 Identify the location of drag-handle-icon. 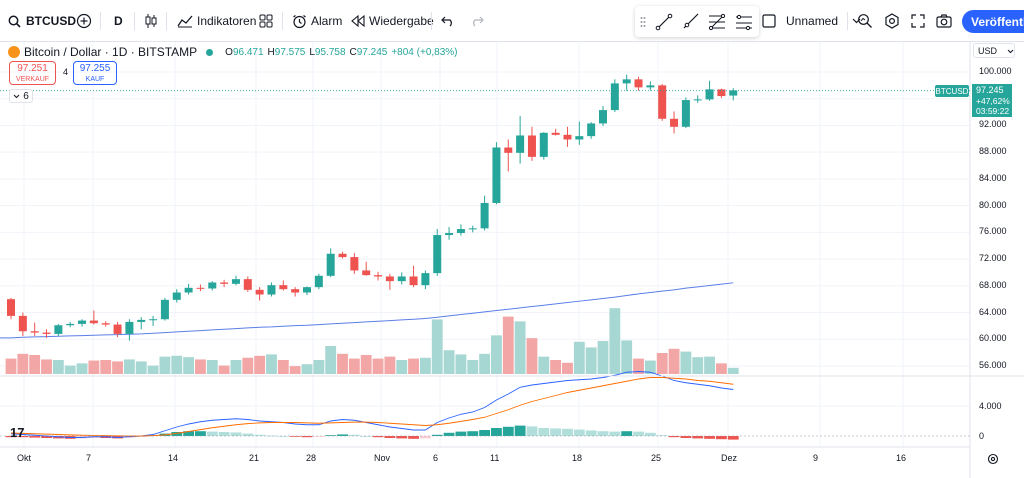
(643, 24).